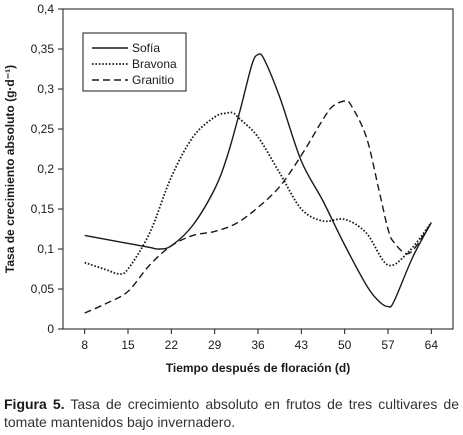  I want to click on y-tick-label: 0,2, so click(45, 169).